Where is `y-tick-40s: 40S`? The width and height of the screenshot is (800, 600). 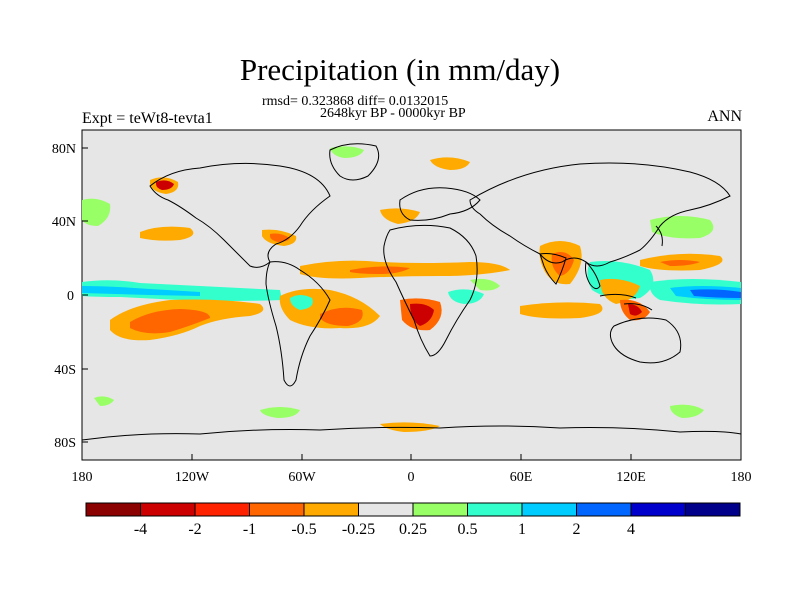
y-tick-40s: 40S is located at coordinates (65, 370).